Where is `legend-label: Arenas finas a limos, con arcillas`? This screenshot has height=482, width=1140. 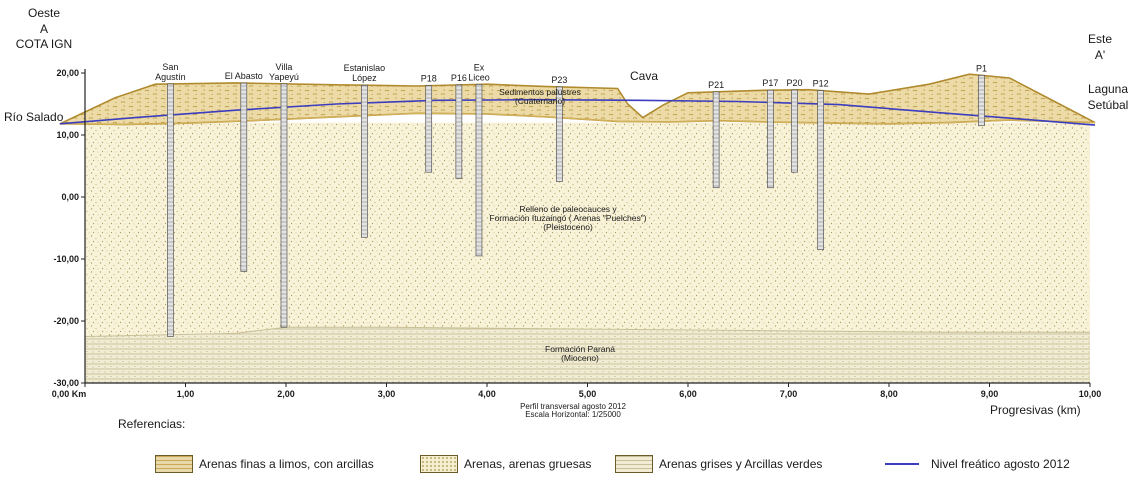 legend-label: Arenas finas a limos, con arcillas is located at coordinates (286, 464).